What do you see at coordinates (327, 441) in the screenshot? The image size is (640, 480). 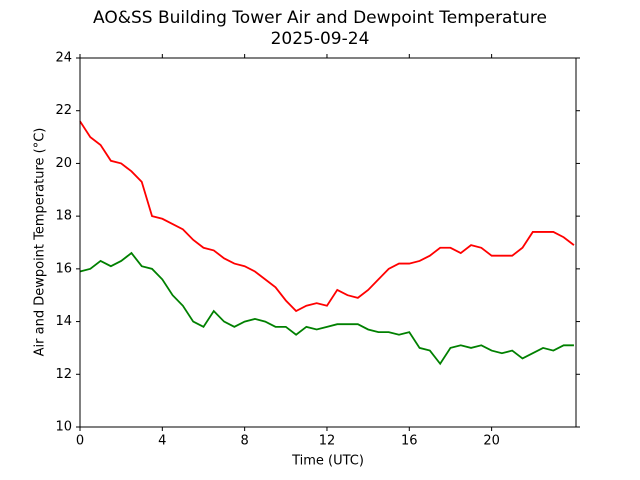 I see `x-tick-label: 12` at bounding box center [327, 441].